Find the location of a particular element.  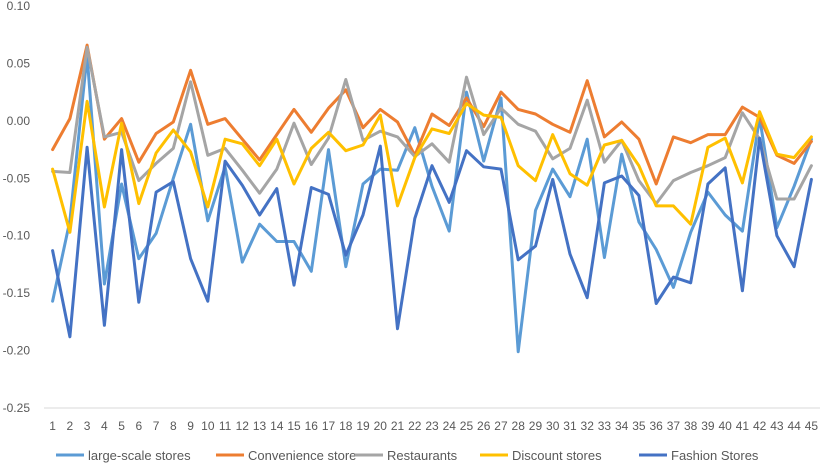

x-tick-label: 14 is located at coordinates (277, 426).